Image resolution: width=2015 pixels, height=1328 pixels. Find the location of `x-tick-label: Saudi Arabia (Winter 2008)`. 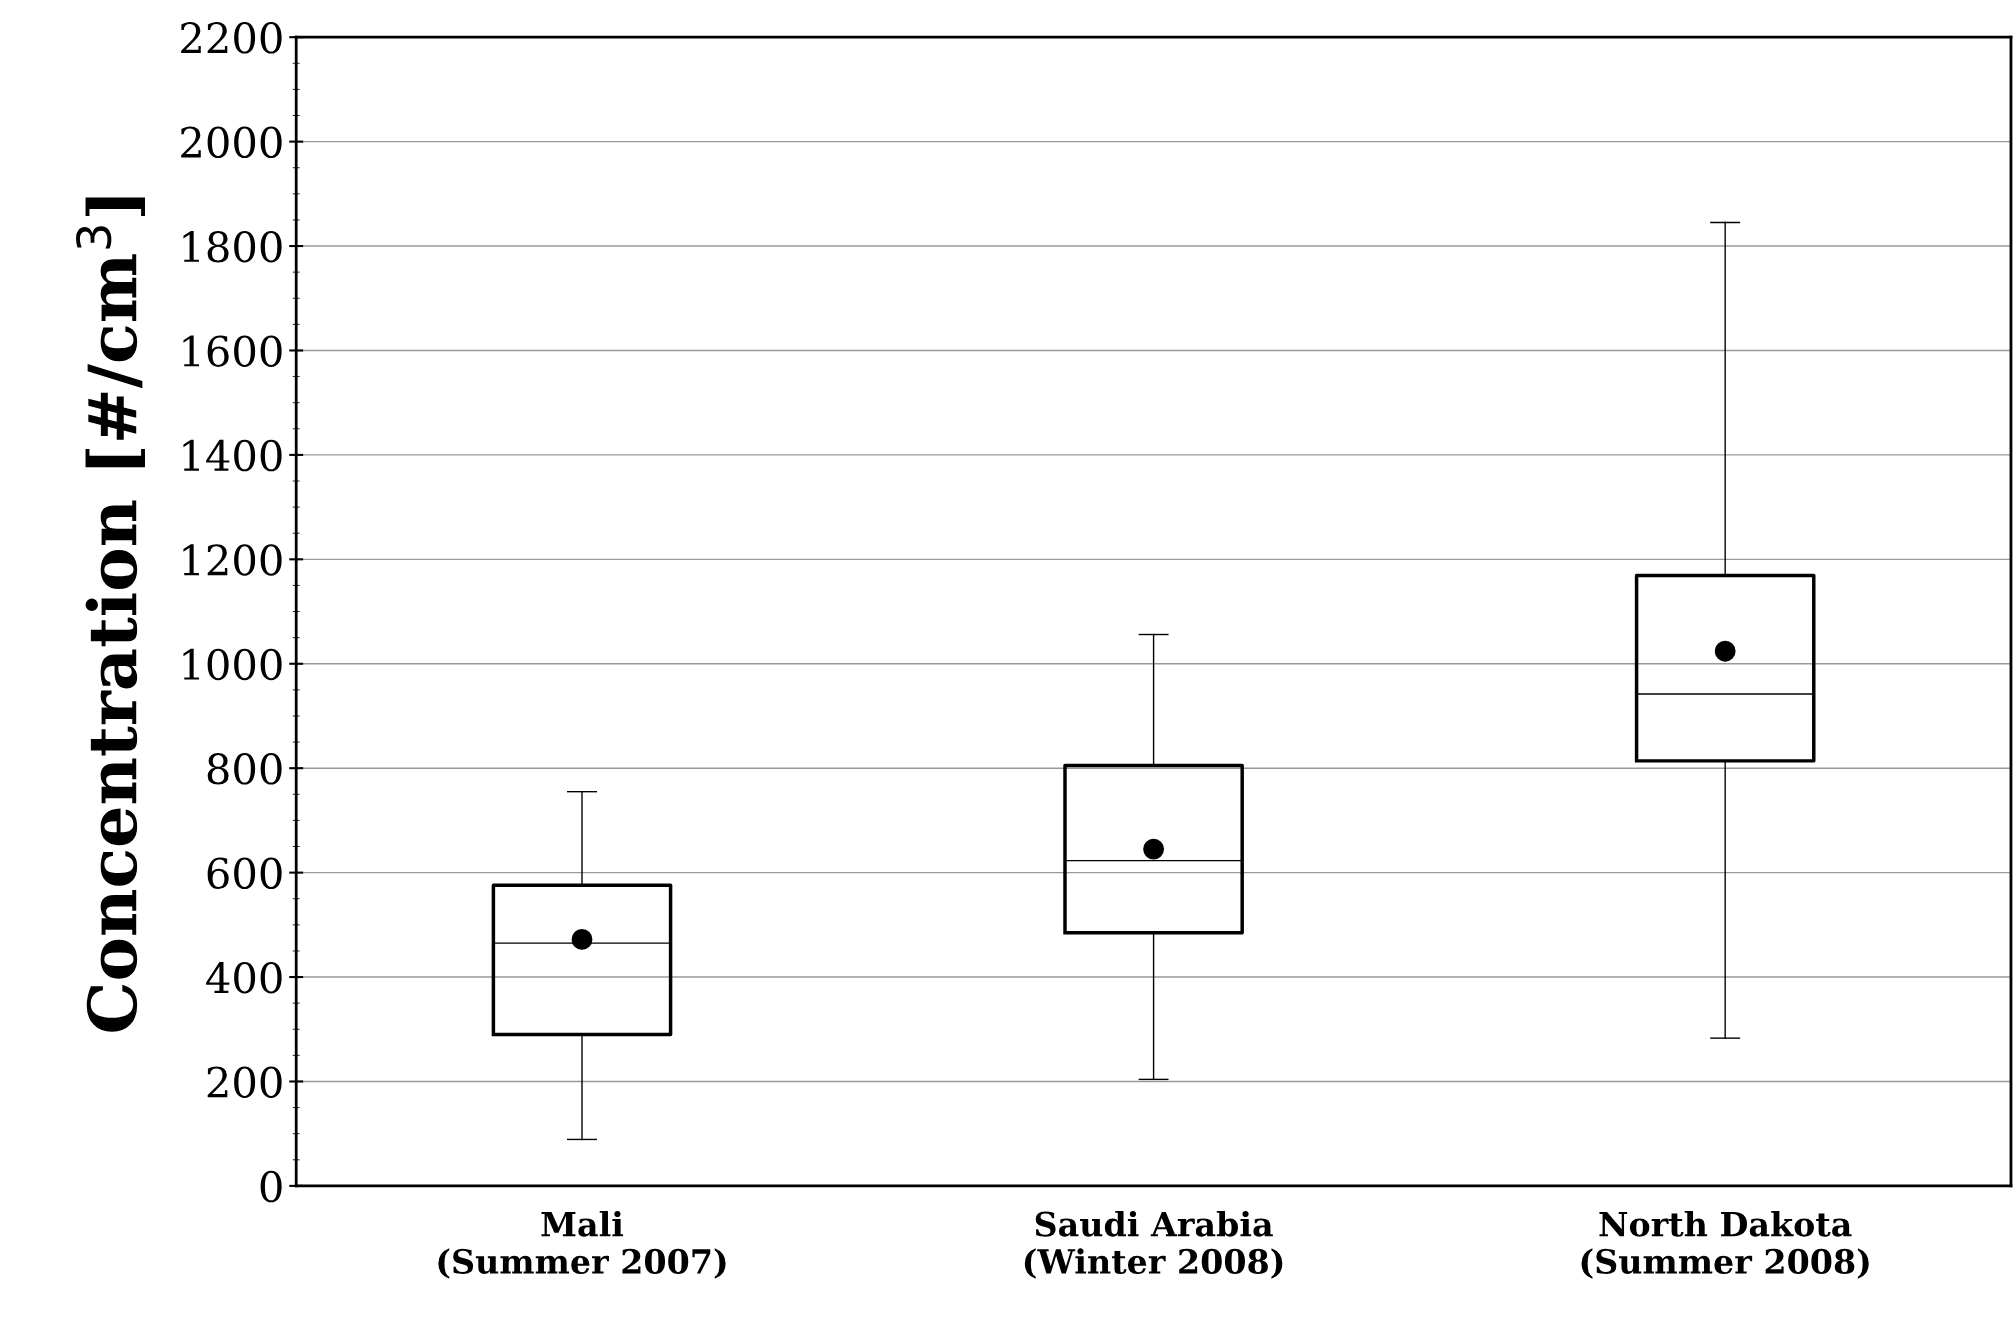

x-tick-label: Saudi Arabia (Winter 2008) is located at coordinates (1153, 1244).